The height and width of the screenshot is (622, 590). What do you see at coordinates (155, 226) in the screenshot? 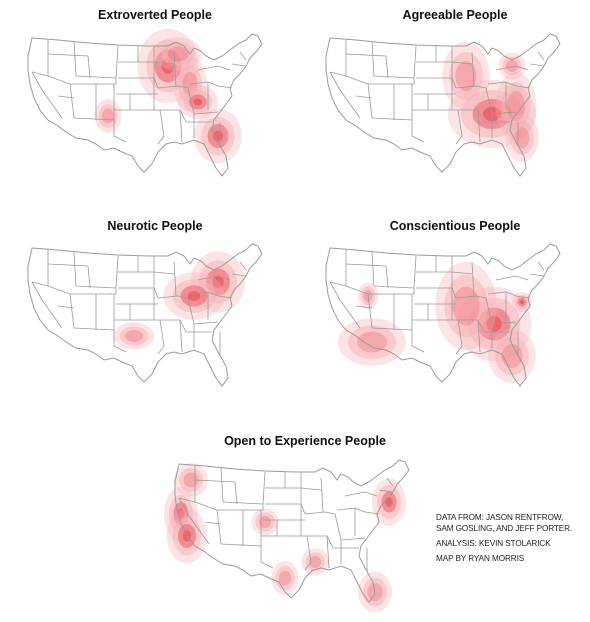
I see `map-title-neurotic: Neurotic People` at bounding box center [155, 226].